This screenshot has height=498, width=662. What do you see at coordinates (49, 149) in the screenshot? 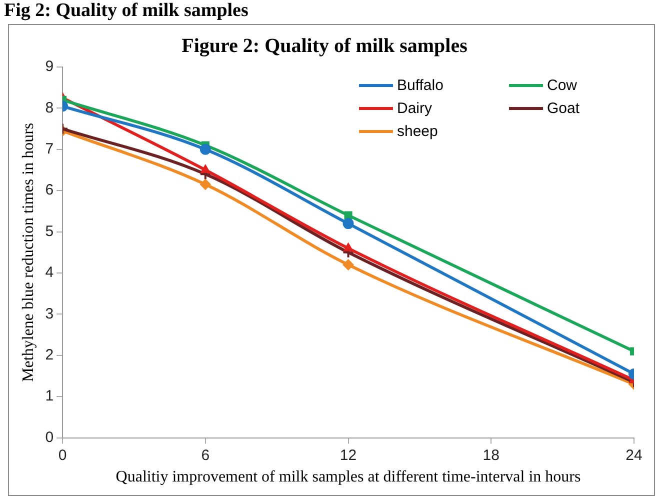
I see `y-tick-label: 7` at bounding box center [49, 149].